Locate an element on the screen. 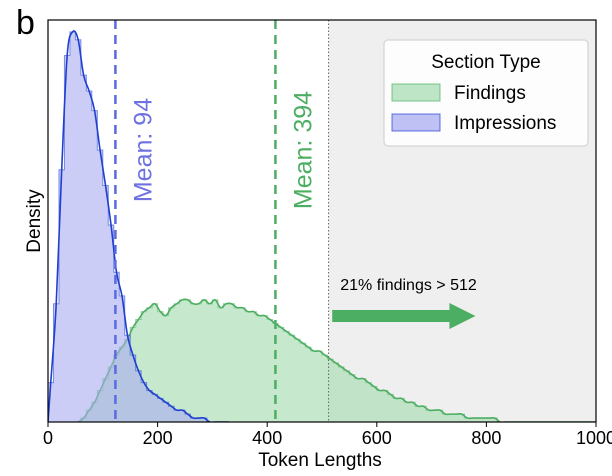  y-axis-label: Density is located at coordinates (34, 221).